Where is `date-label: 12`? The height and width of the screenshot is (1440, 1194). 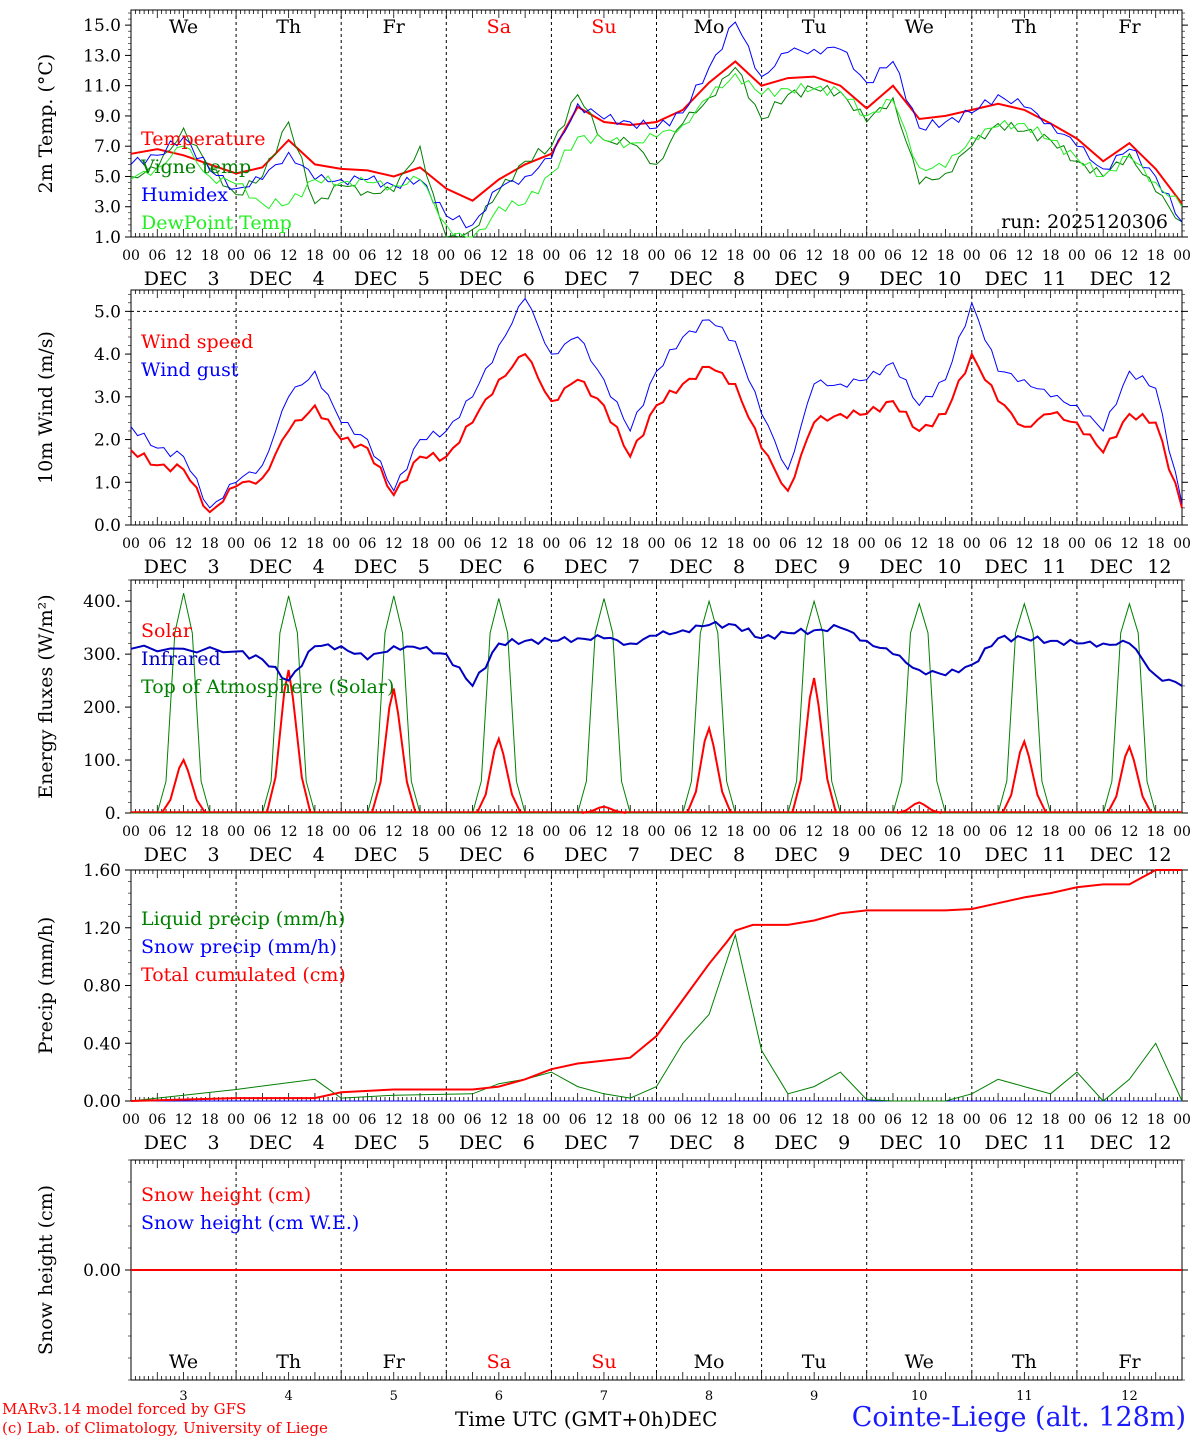 date-label: 12 is located at coordinates (1159, 279).